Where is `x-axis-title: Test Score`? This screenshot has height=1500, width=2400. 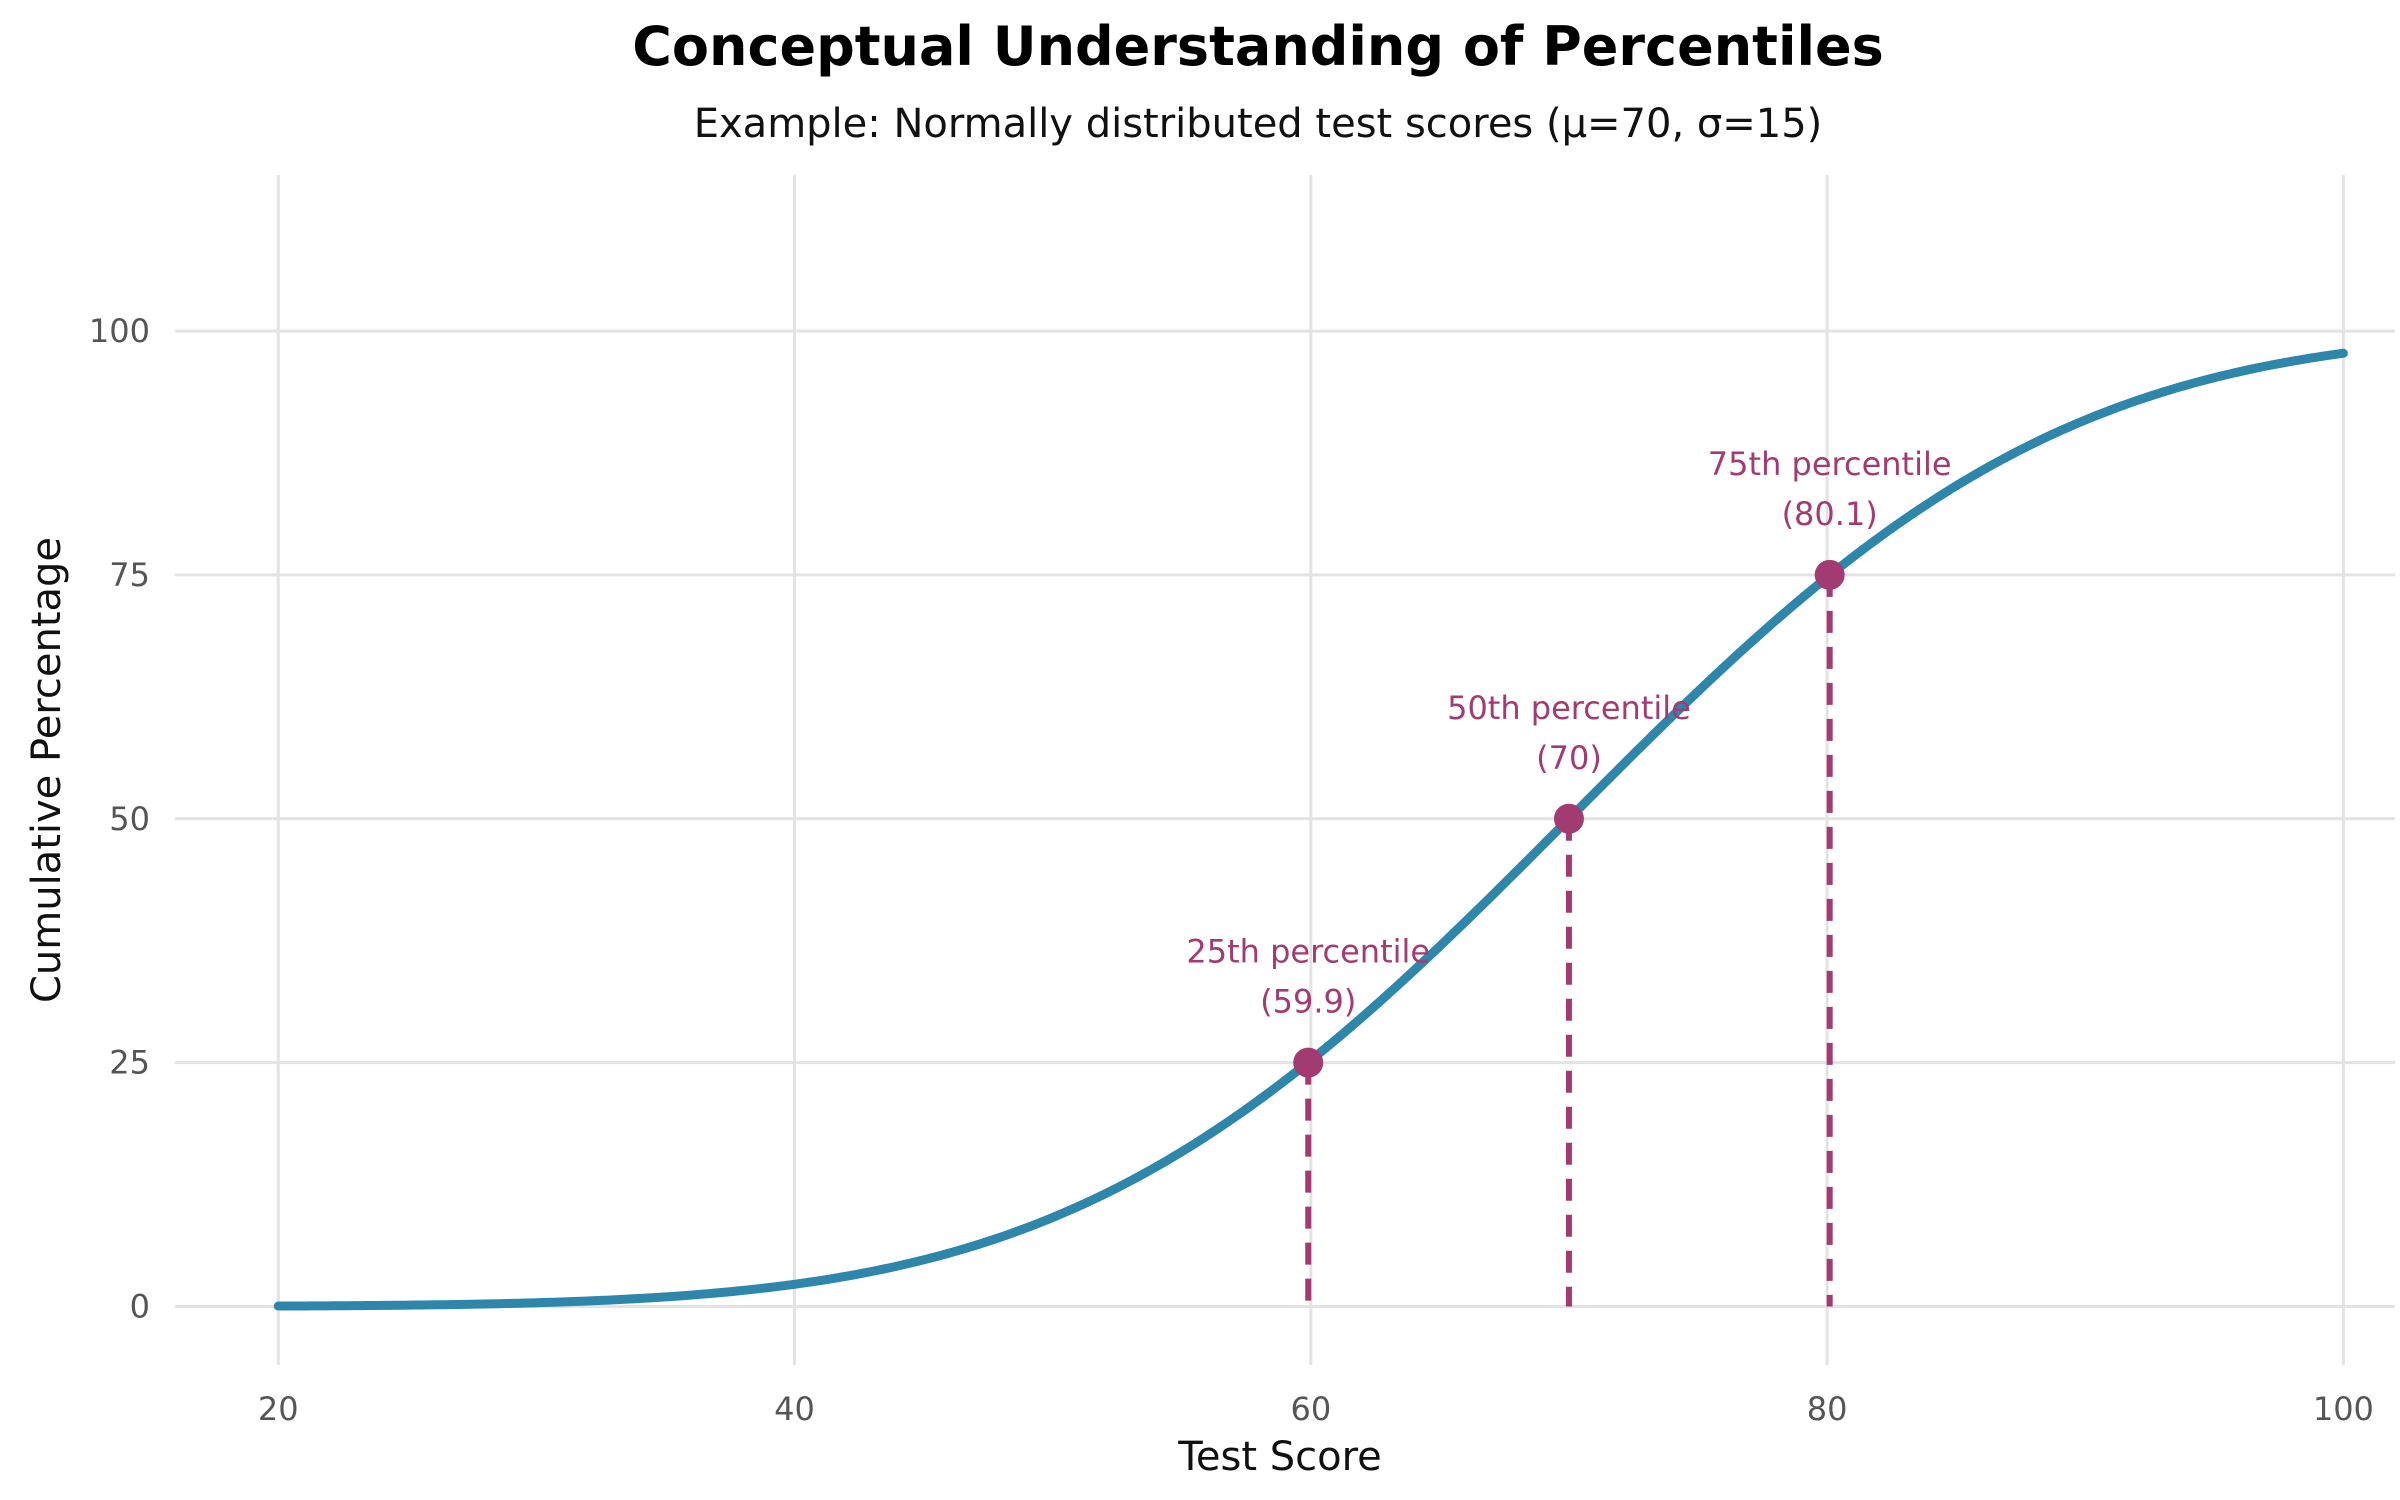
x-axis-title: Test Score is located at coordinates (1279, 1457).